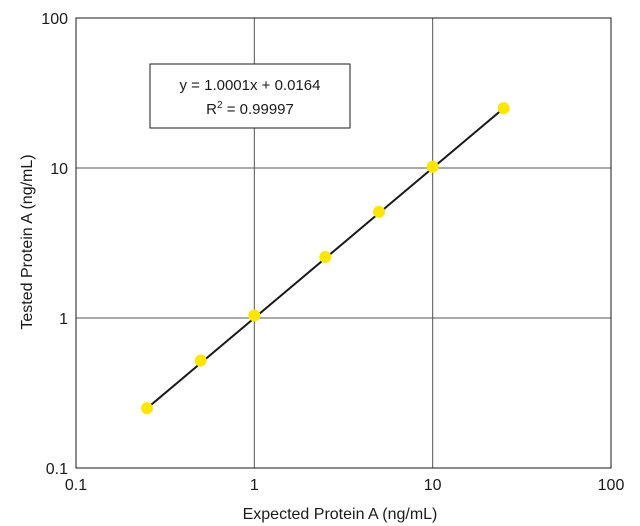 Image resolution: width=640 pixels, height=526 pixels. What do you see at coordinates (254, 485) in the screenshot?
I see `x-tick-label: 1` at bounding box center [254, 485].